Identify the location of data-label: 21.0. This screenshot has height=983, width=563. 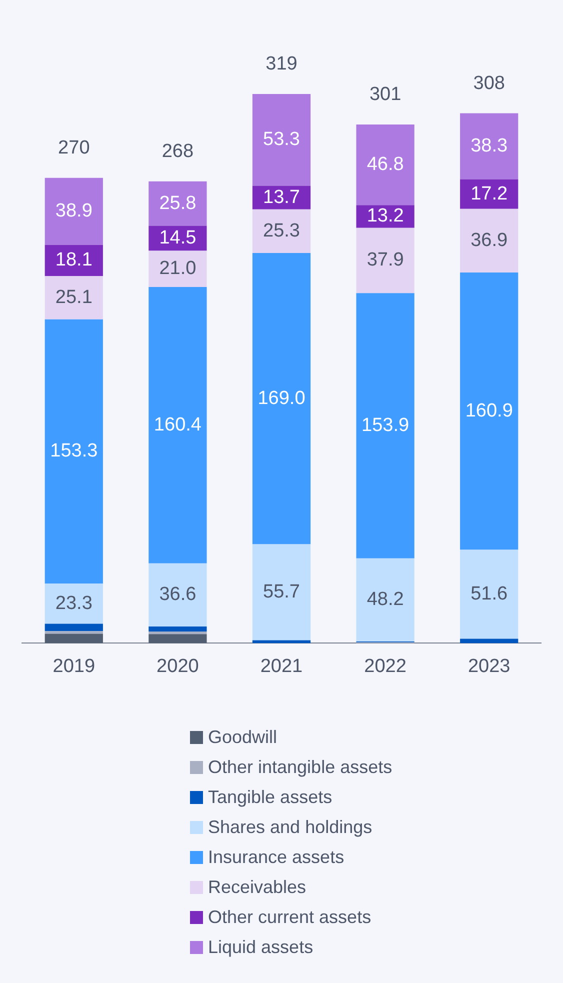
(177, 269).